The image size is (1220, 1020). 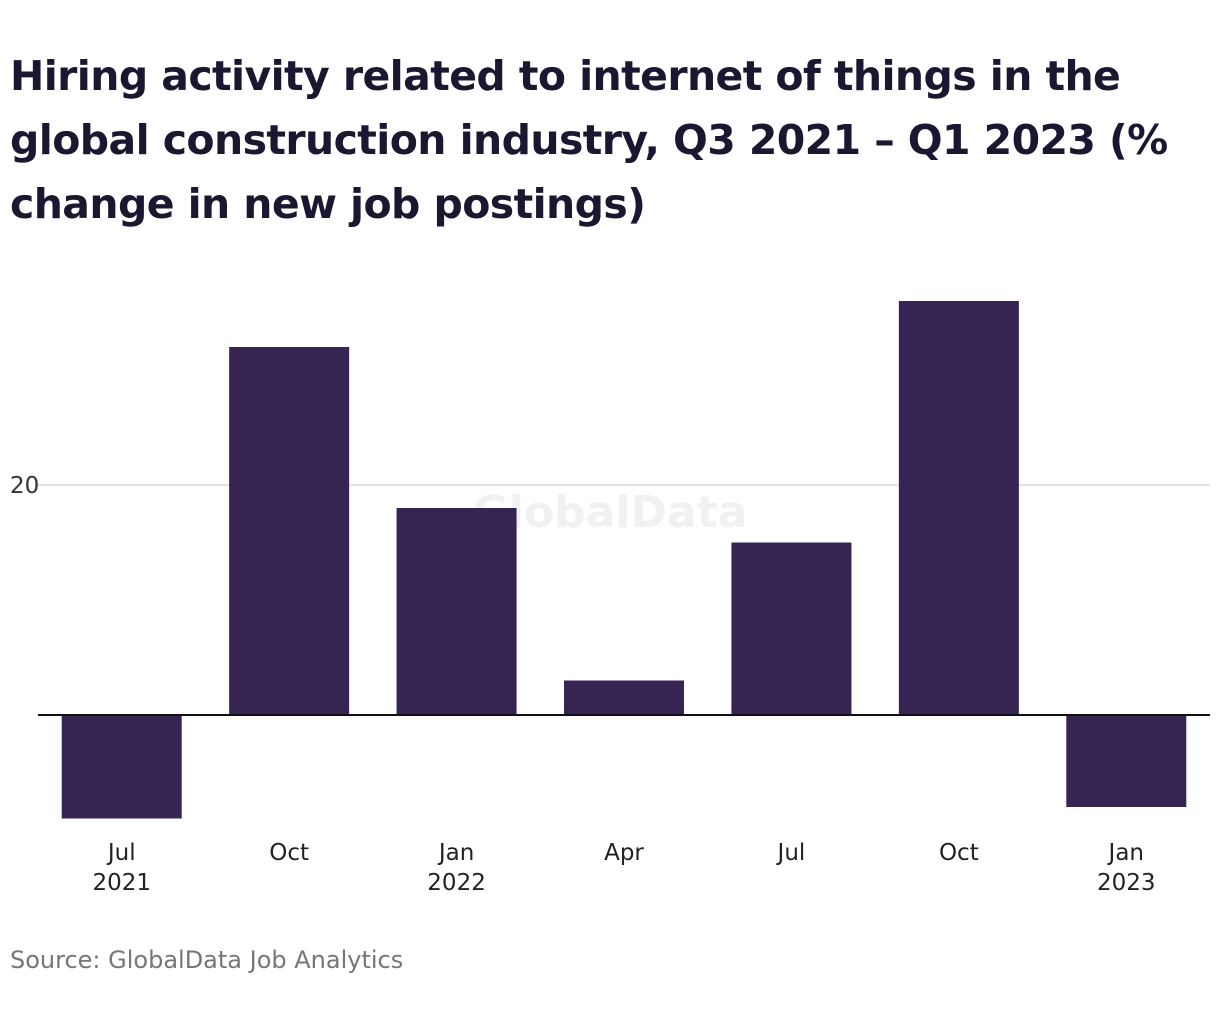 I want to click on x-tick-label-month: Apr, so click(x=624, y=853).